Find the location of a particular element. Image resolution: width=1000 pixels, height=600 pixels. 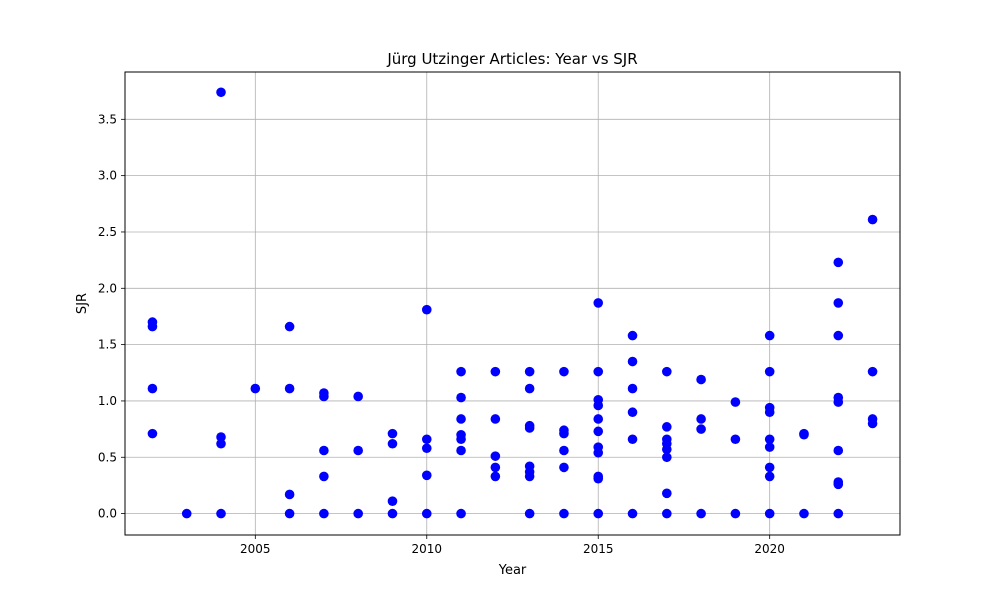

y-tick-label: 1.0 is located at coordinates (107, 401).